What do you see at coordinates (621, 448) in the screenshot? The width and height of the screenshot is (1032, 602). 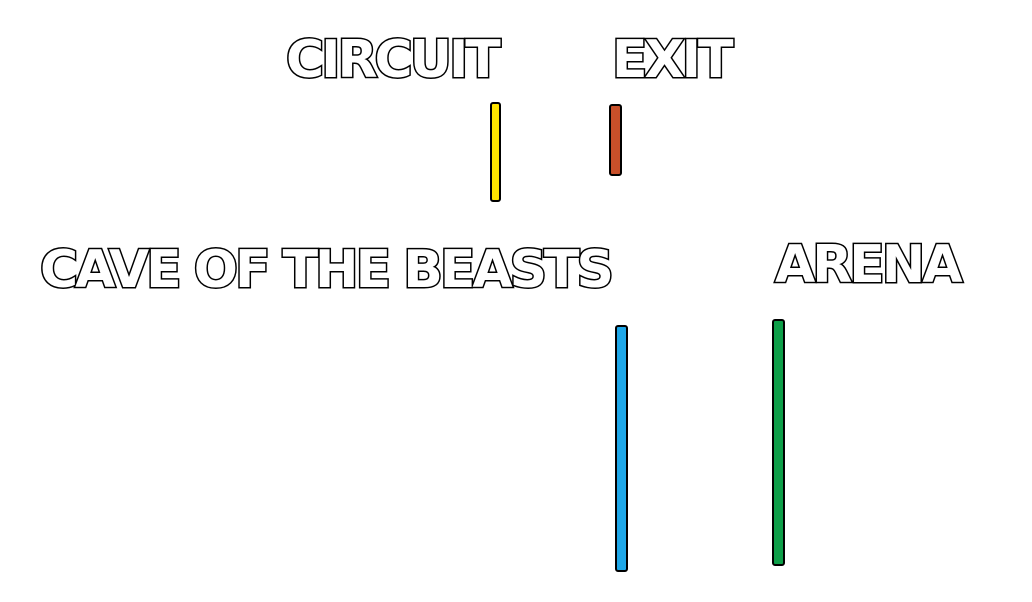 I see `cave-of-the-beasts-marker` at bounding box center [621, 448].